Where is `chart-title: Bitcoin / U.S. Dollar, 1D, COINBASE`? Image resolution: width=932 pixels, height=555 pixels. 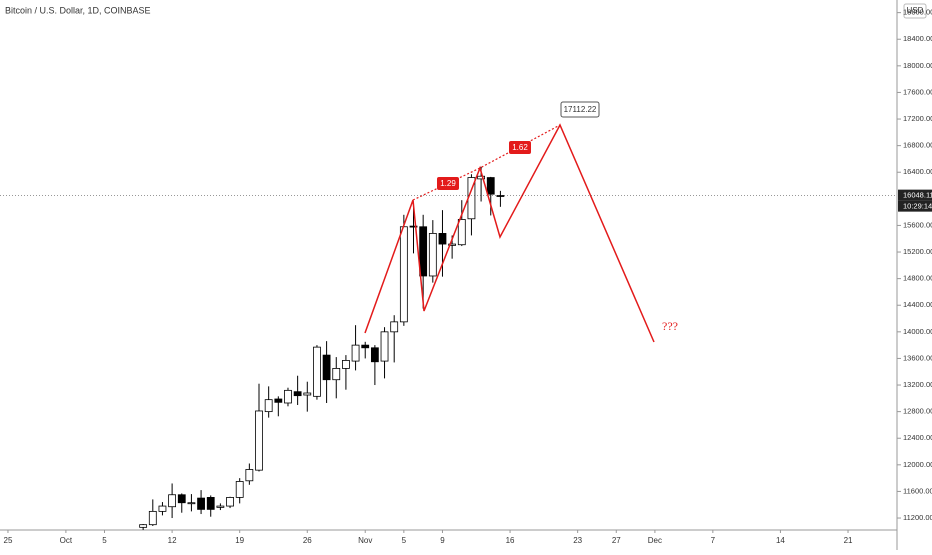 chart-title: Bitcoin / U.S. Dollar, 1D, COINBASE is located at coordinates (78, 10).